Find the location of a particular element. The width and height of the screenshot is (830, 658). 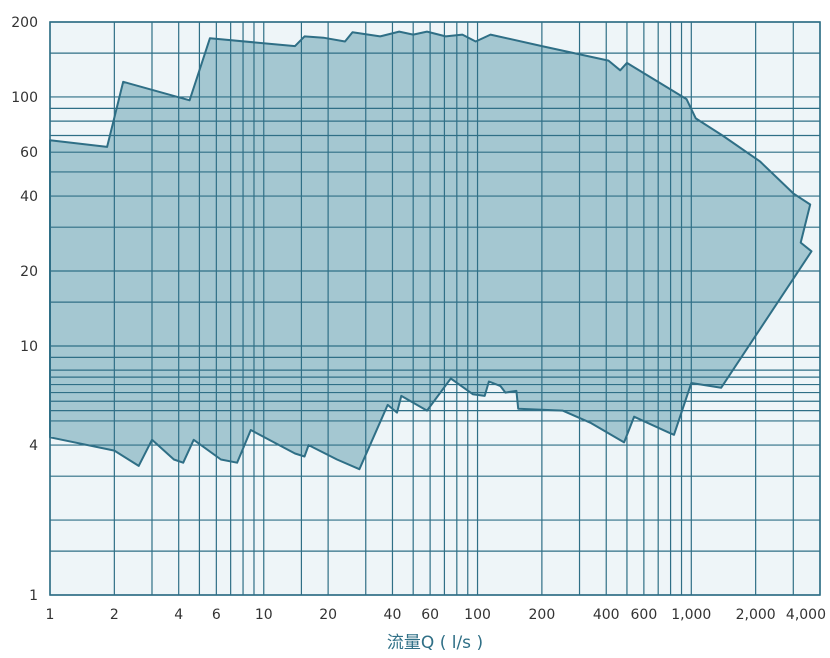

x-tick-label: 60 is located at coordinates (430, 615).